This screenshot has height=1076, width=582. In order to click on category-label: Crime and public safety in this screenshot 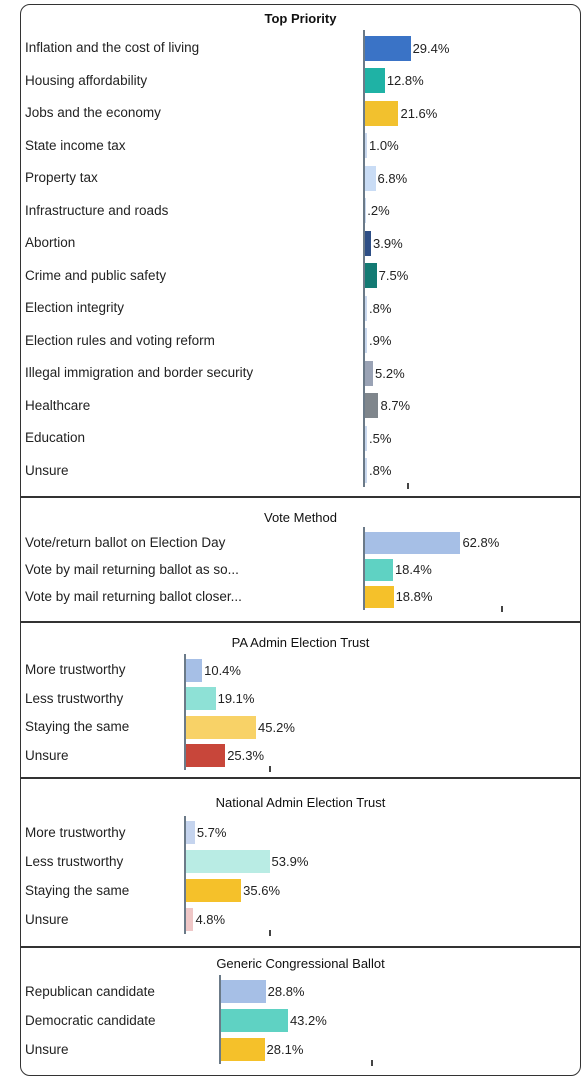, I will do `click(95, 275)`.